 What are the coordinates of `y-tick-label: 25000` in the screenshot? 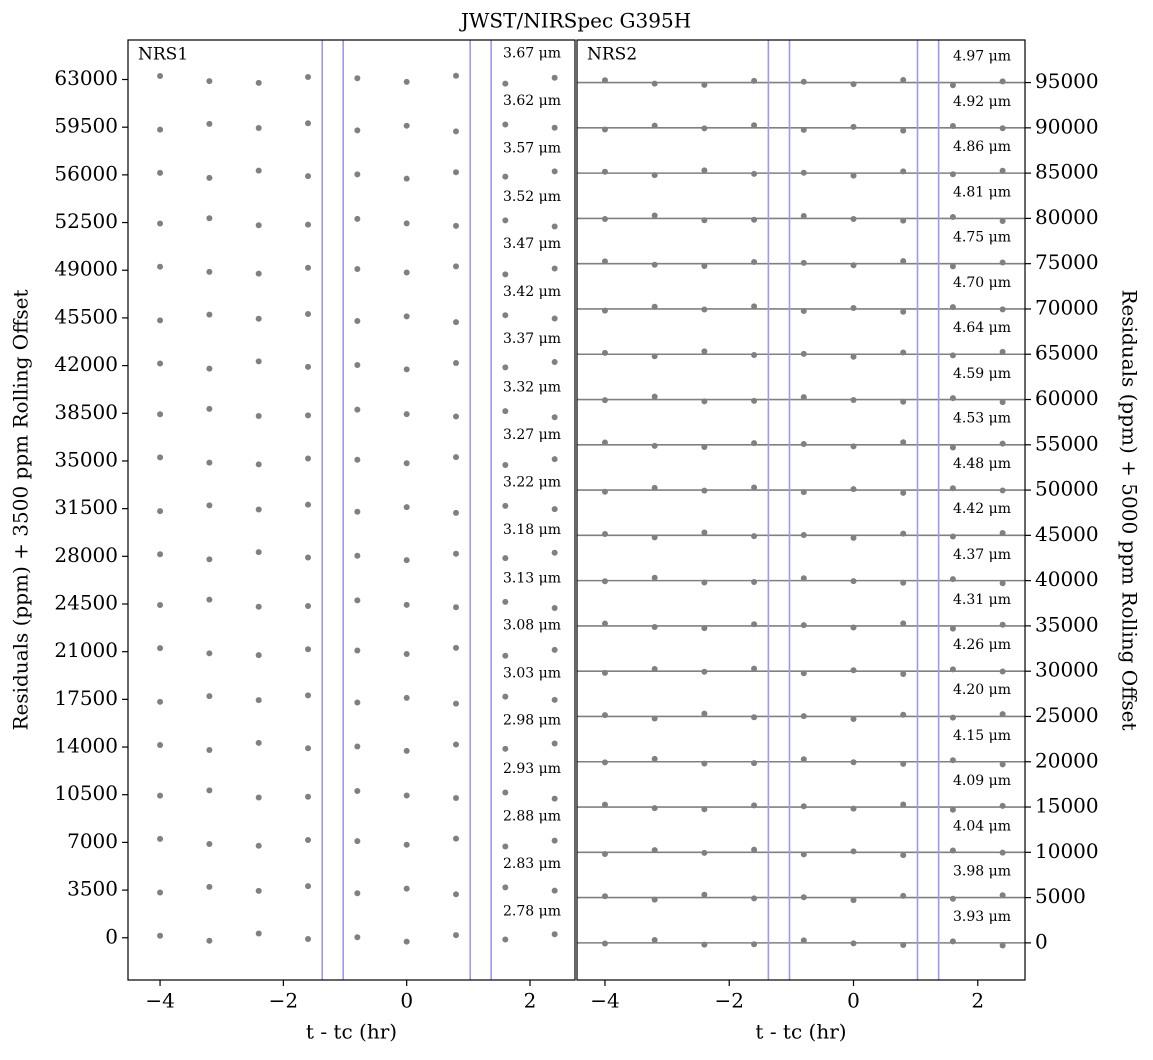 It's located at (1067, 715).